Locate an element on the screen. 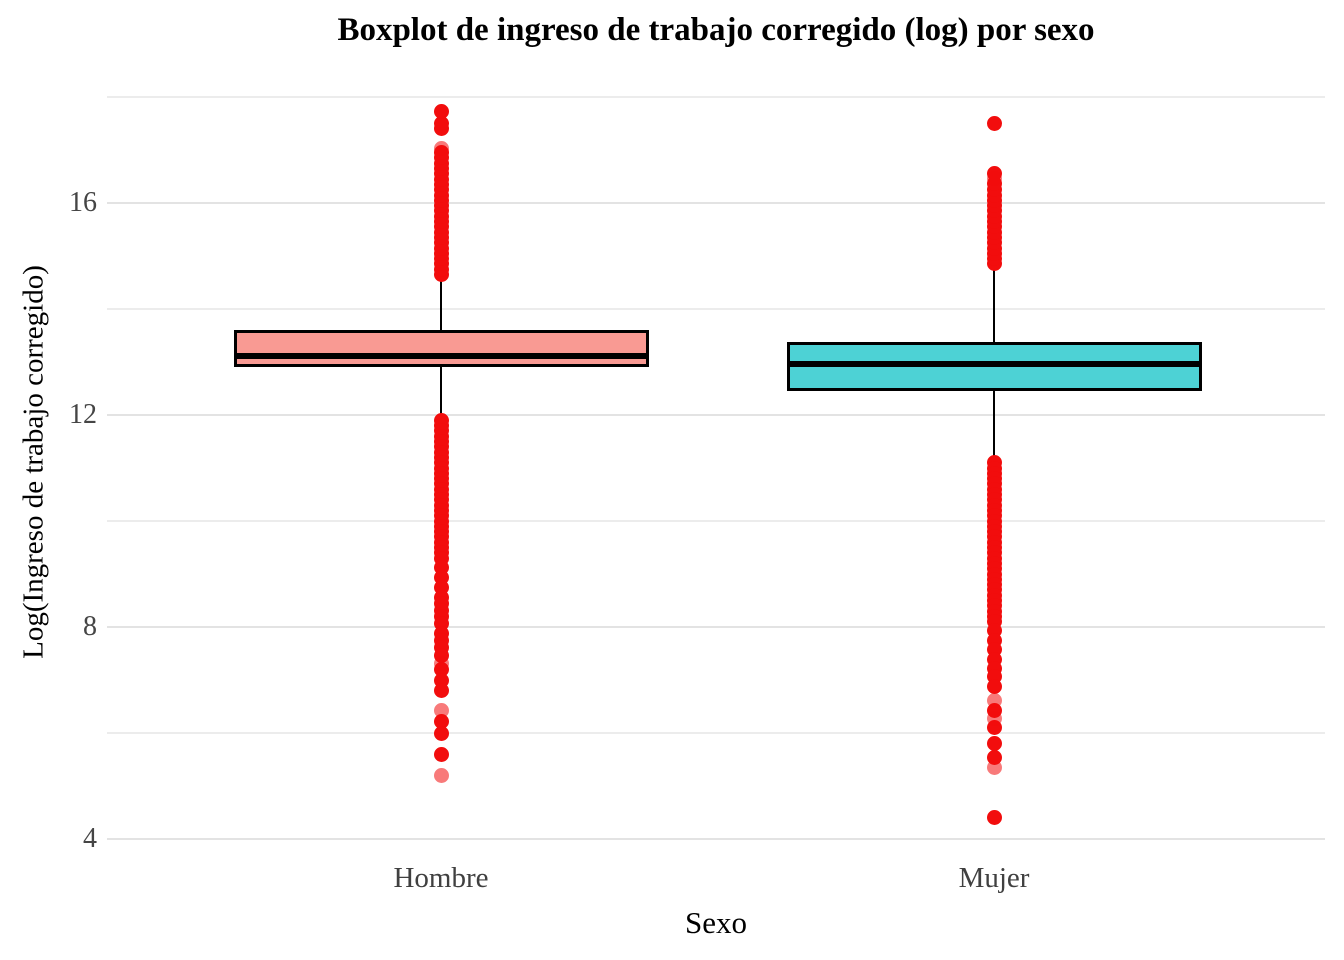 The height and width of the screenshot is (960, 1344). y-tick-label: 16 is located at coordinates (83, 202).